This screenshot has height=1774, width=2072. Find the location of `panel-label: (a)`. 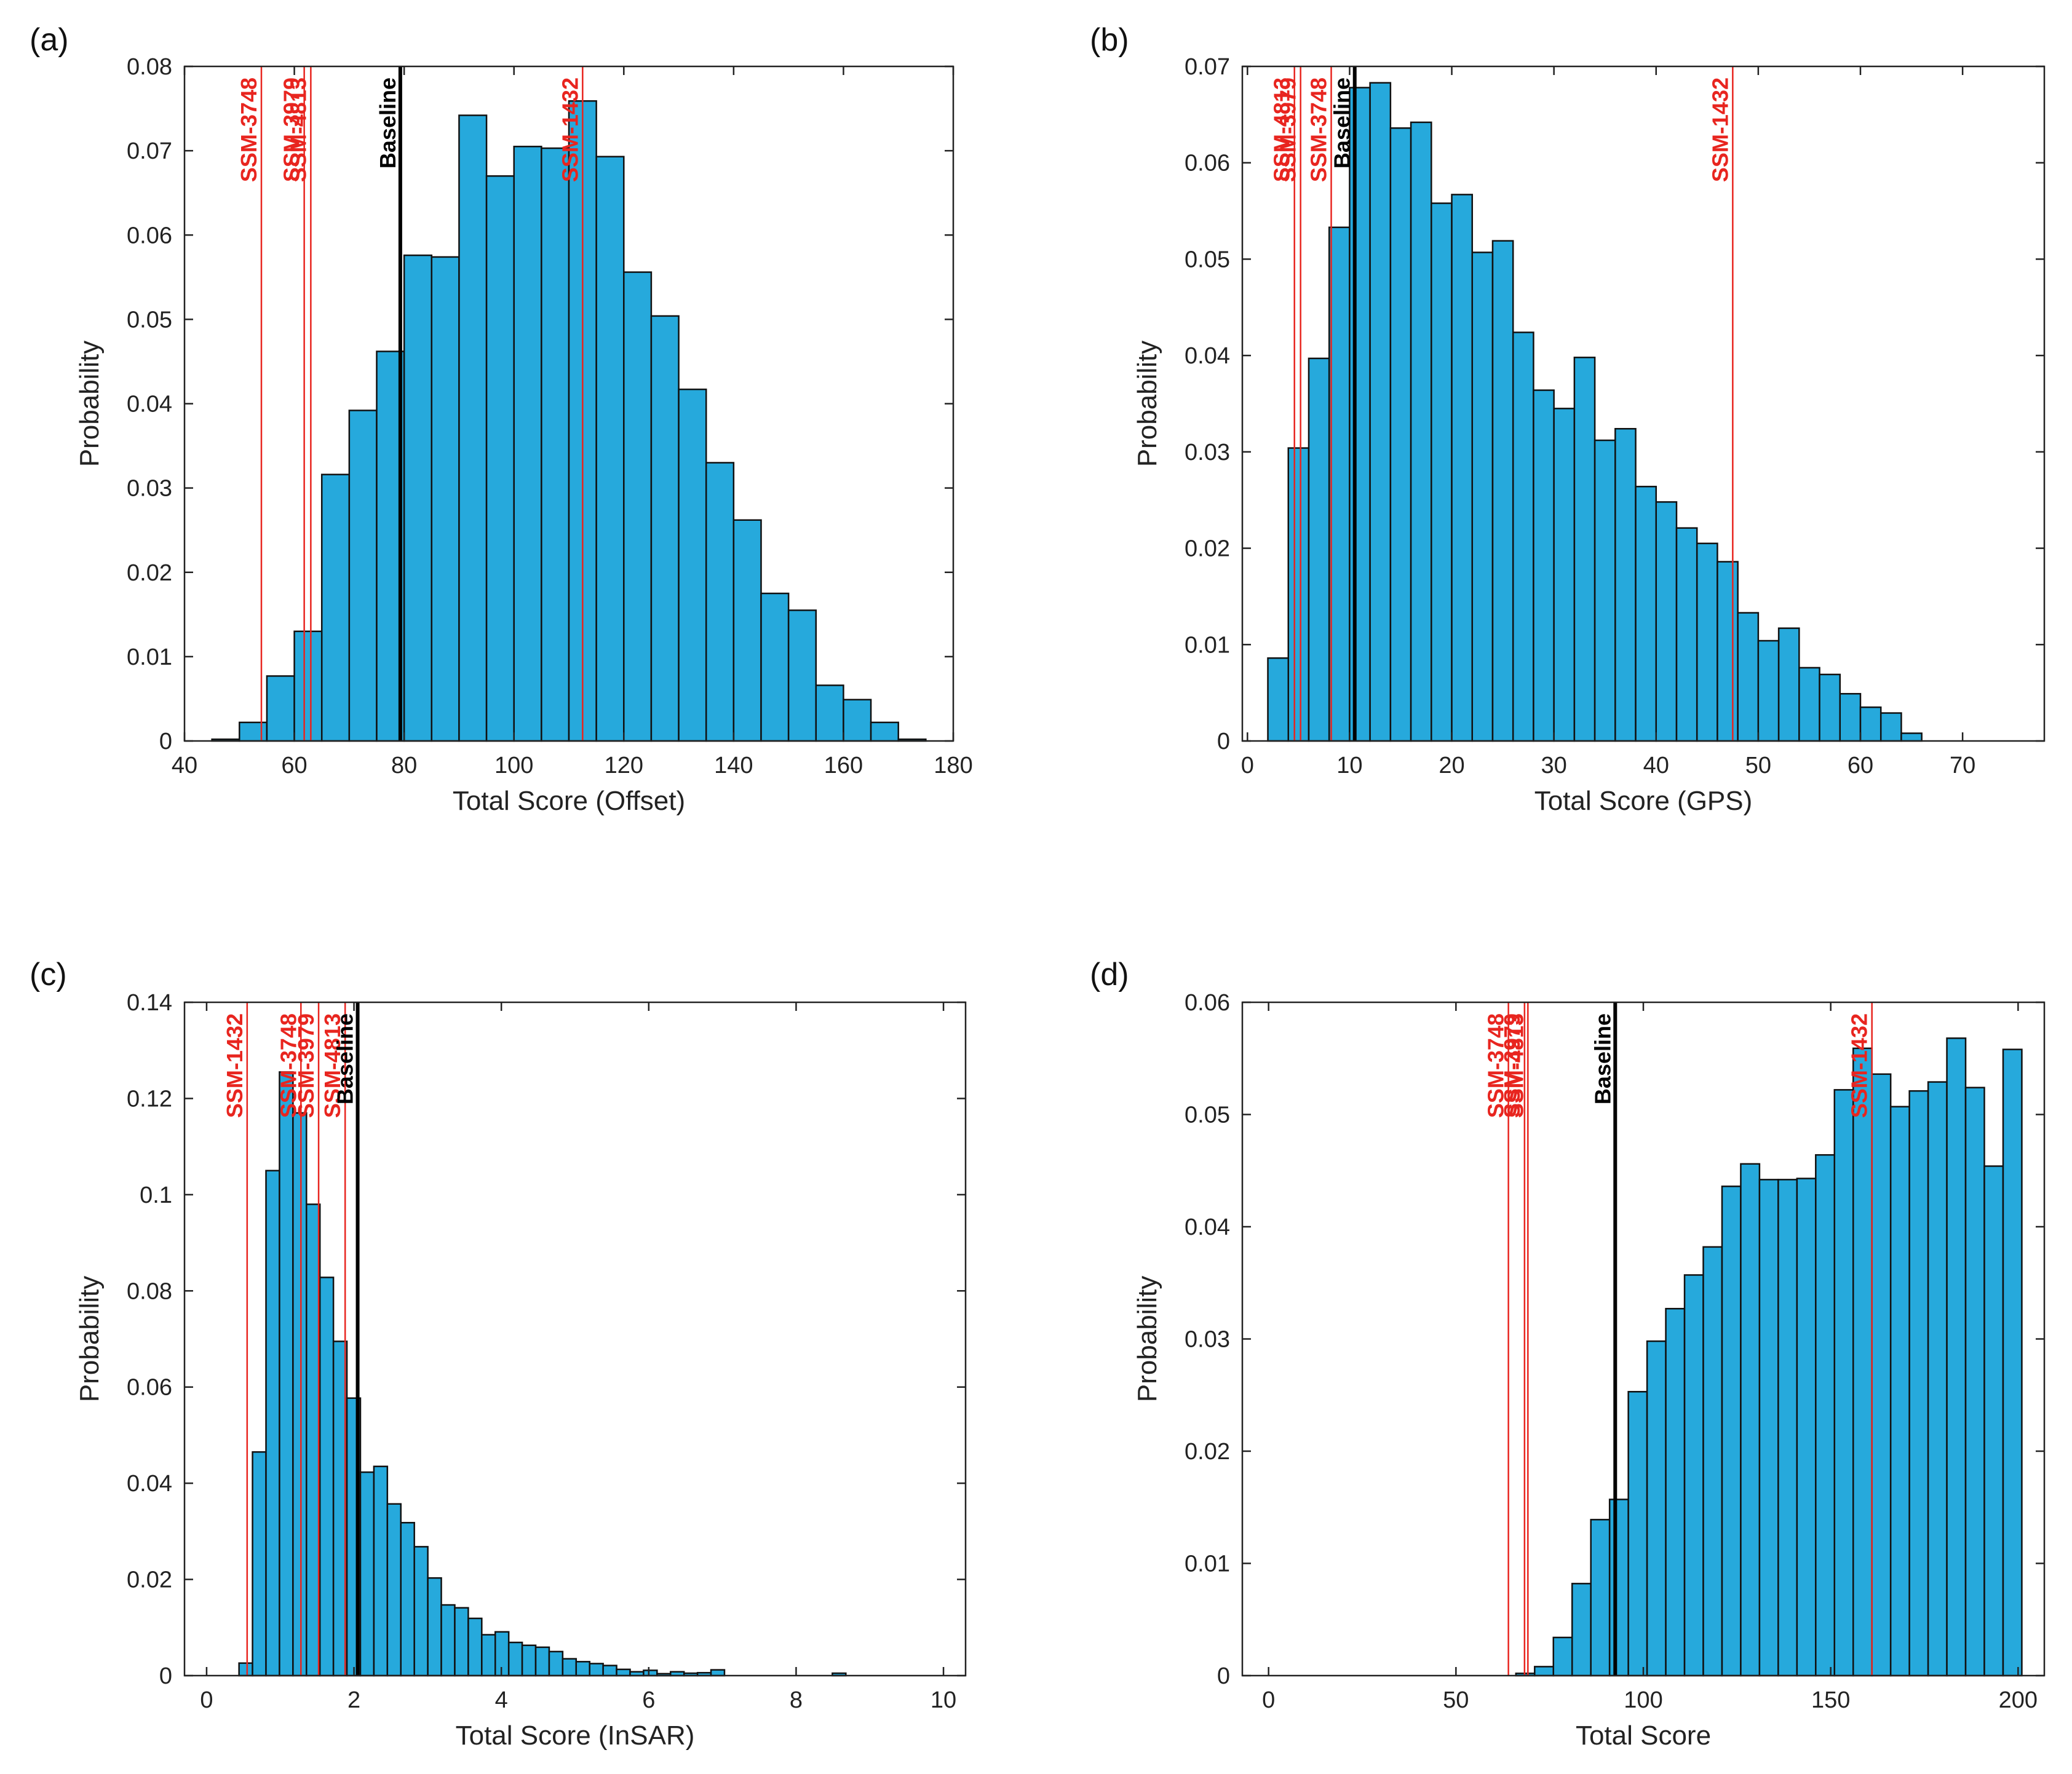

panel-label: (a) is located at coordinates (50, 40).